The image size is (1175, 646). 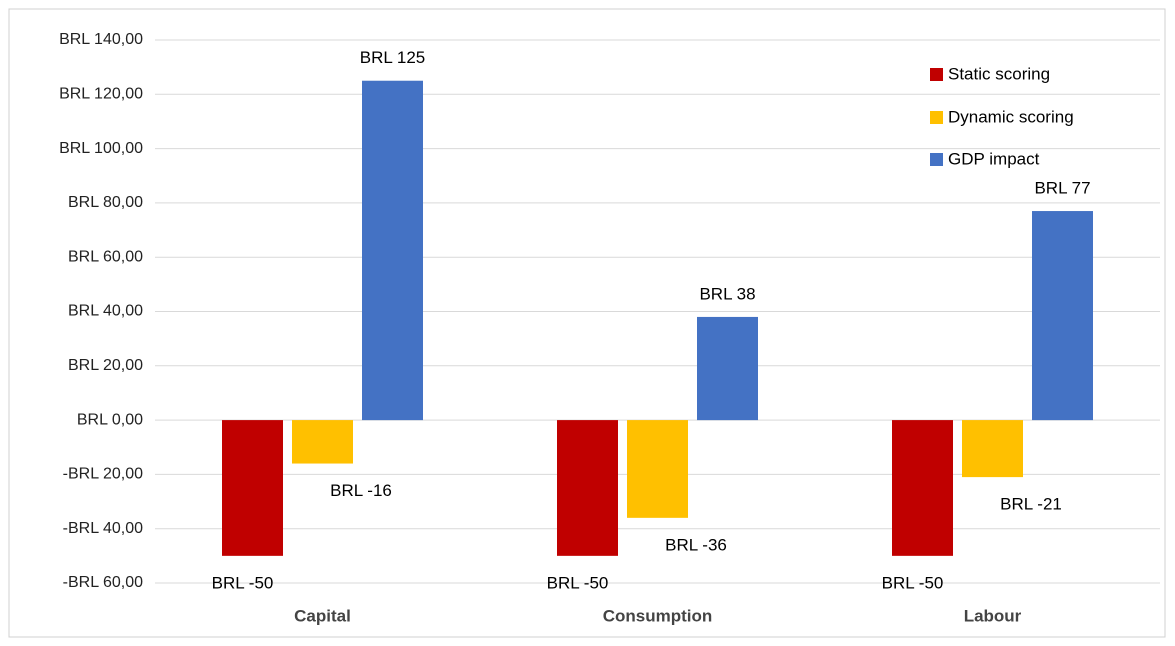 What do you see at coordinates (1031, 504) in the screenshot?
I see `data-label: BRL -21` at bounding box center [1031, 504].